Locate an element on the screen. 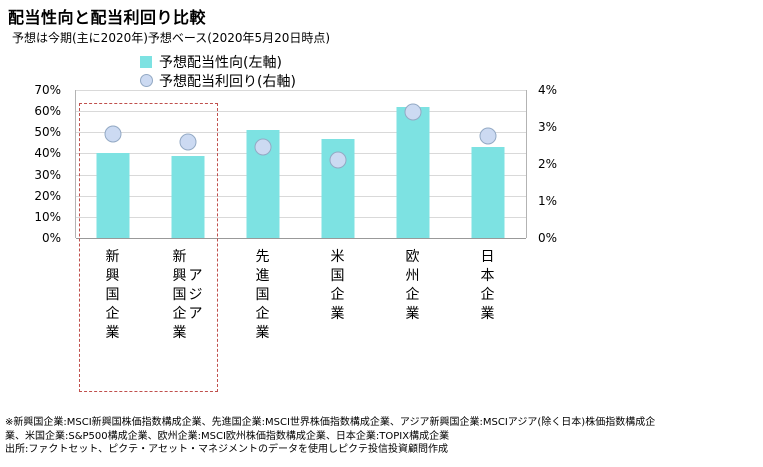 The width and height of the screenshot is (763, 467). x-label-char: 欧 is located at coordinates (412, 257).